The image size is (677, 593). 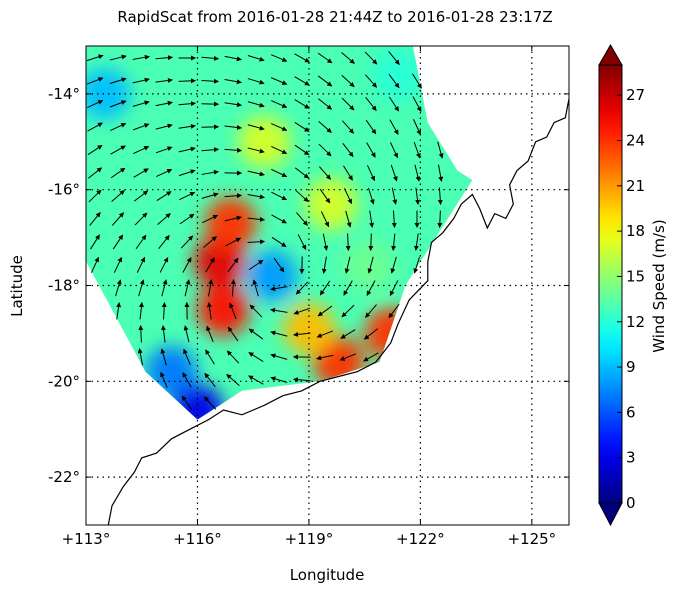 What do you see at coordinates (64, 381) in the screenshot?
I see `y-tick-label: -20°` at bounding box center [64, 381].